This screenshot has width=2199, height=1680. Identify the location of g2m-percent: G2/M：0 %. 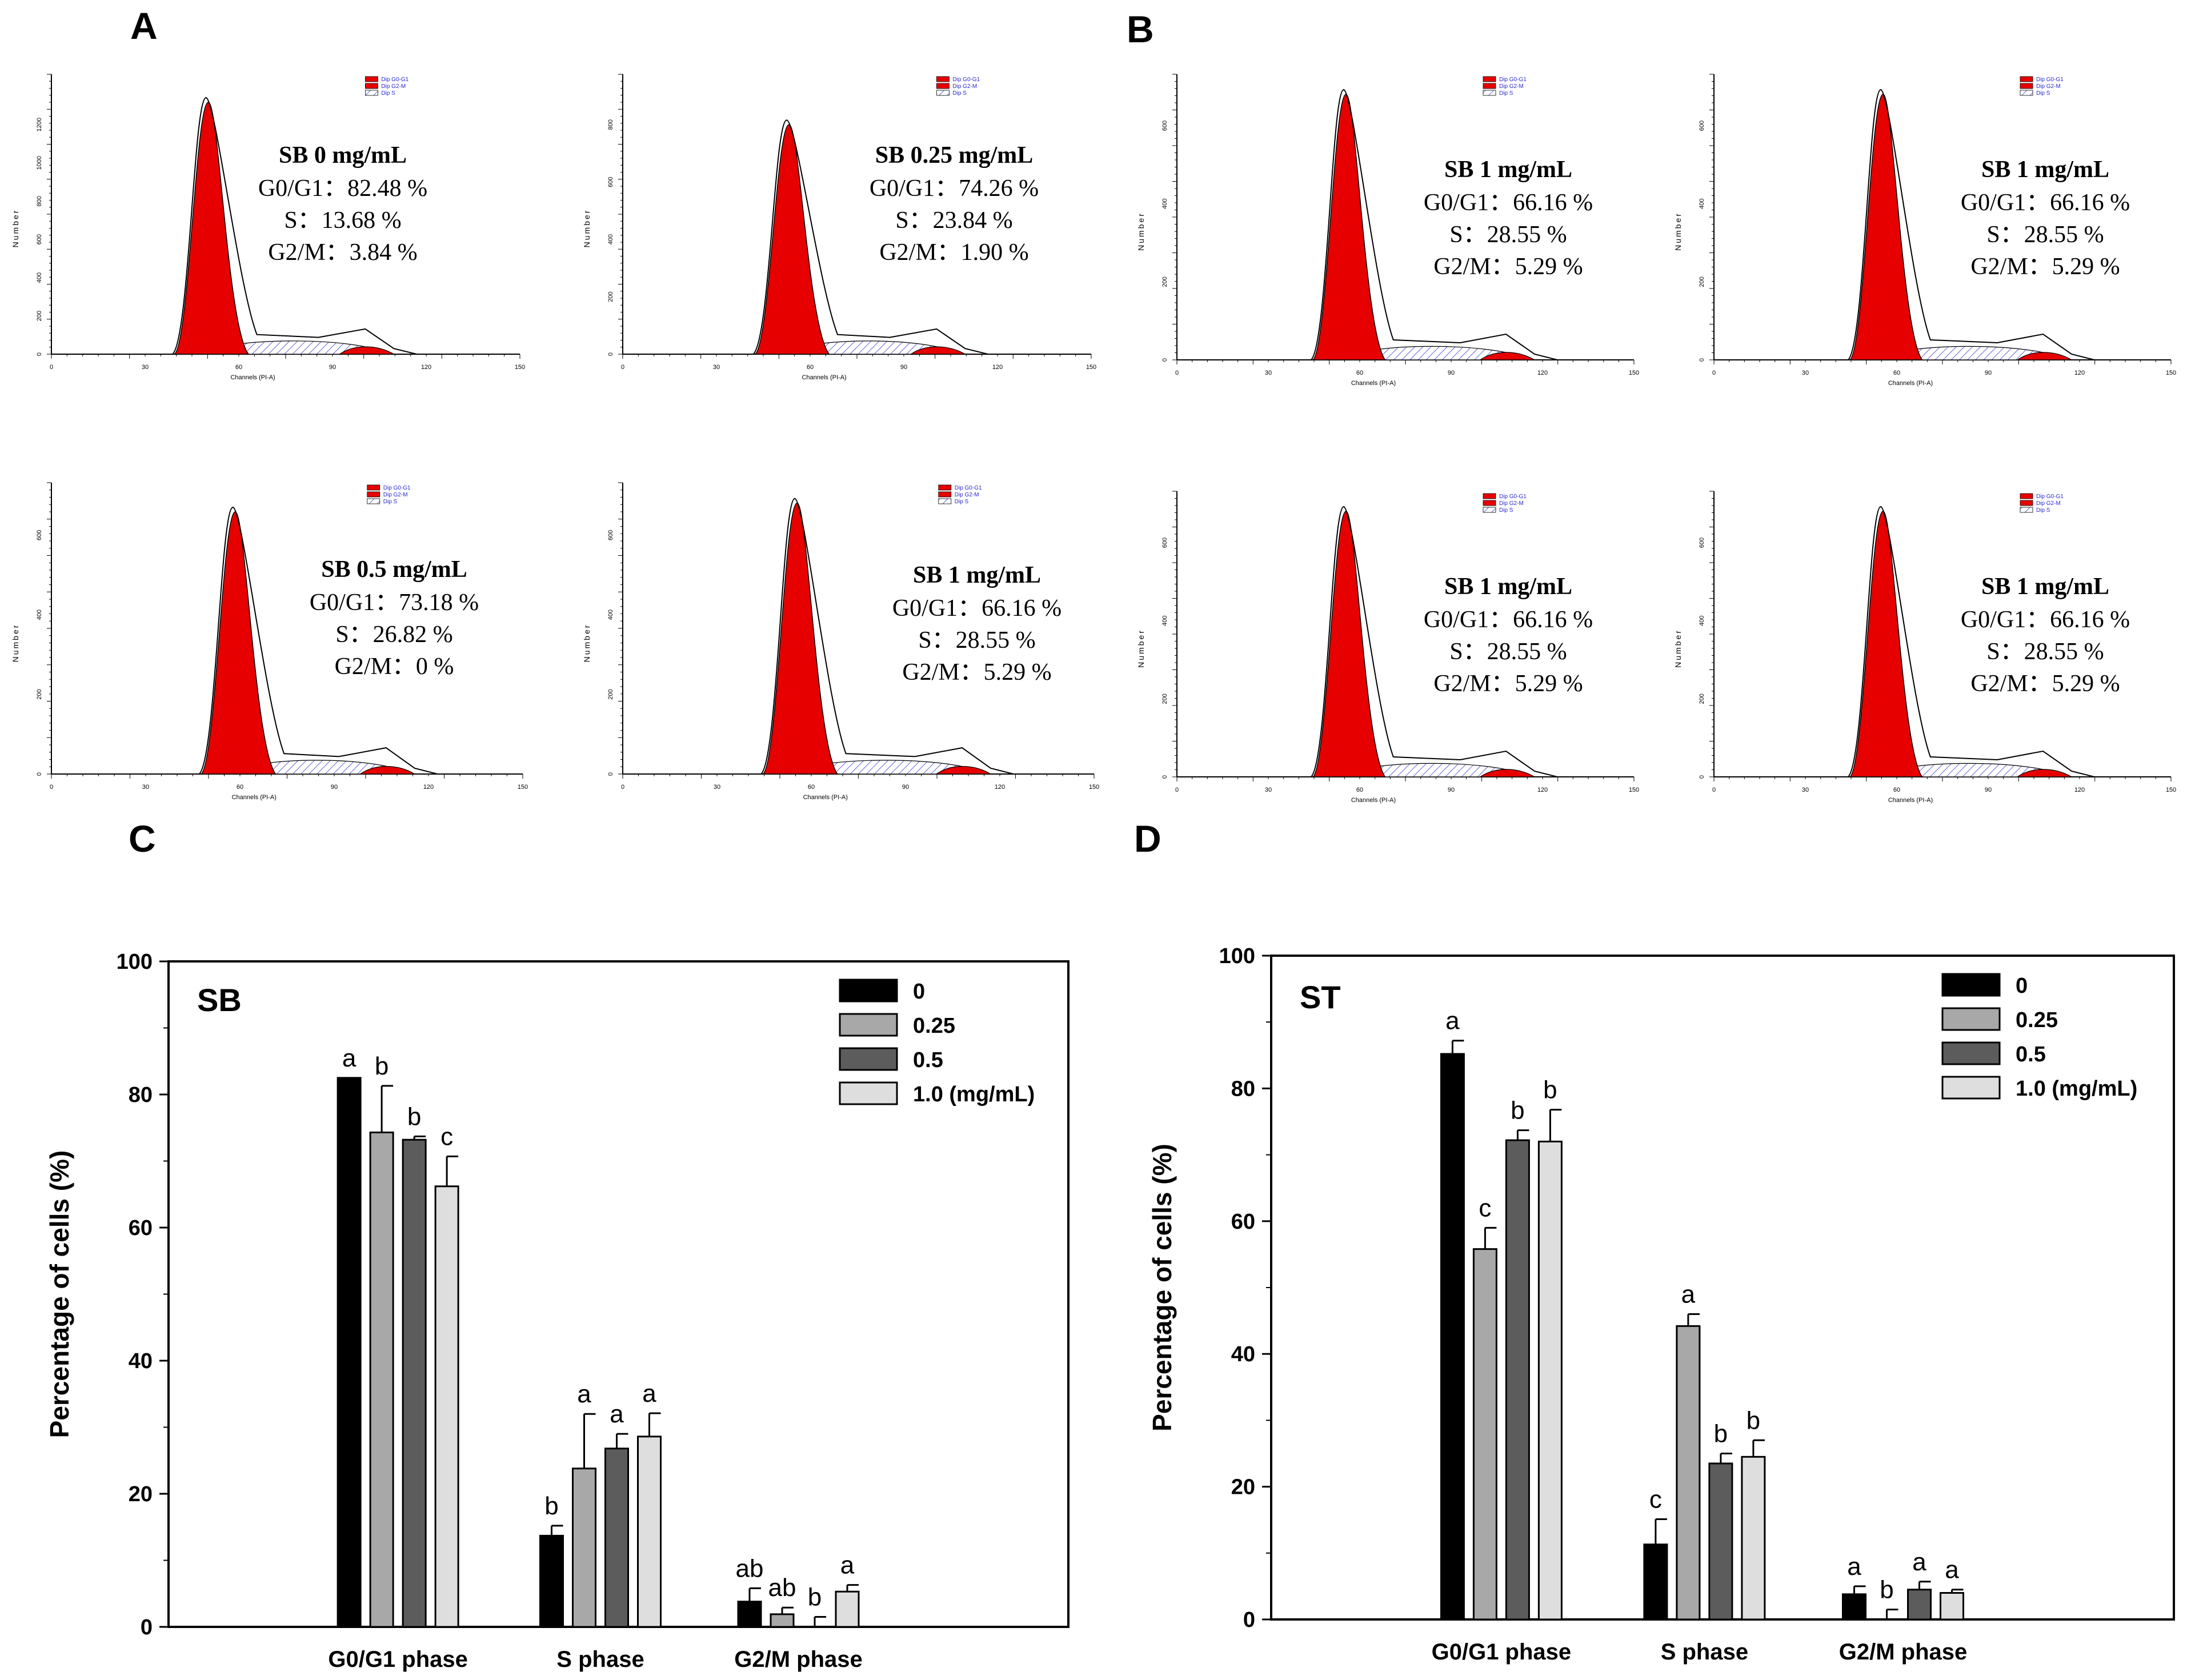
(394, 666).